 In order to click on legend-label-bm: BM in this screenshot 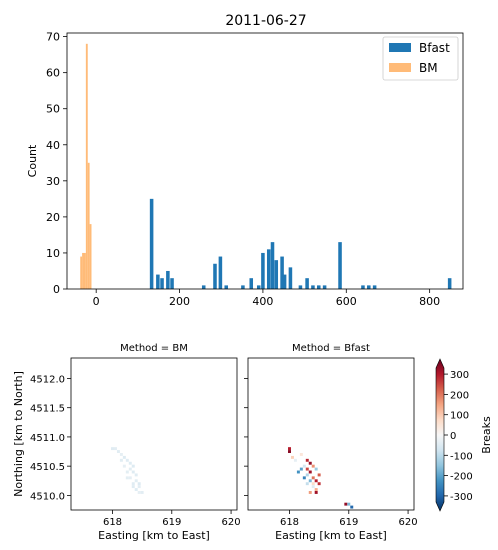, I will do `click(428, 68)`.